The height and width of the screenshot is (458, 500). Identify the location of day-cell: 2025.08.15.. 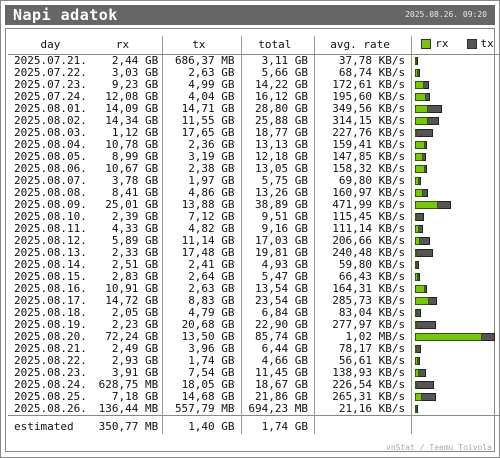
(50, 276).